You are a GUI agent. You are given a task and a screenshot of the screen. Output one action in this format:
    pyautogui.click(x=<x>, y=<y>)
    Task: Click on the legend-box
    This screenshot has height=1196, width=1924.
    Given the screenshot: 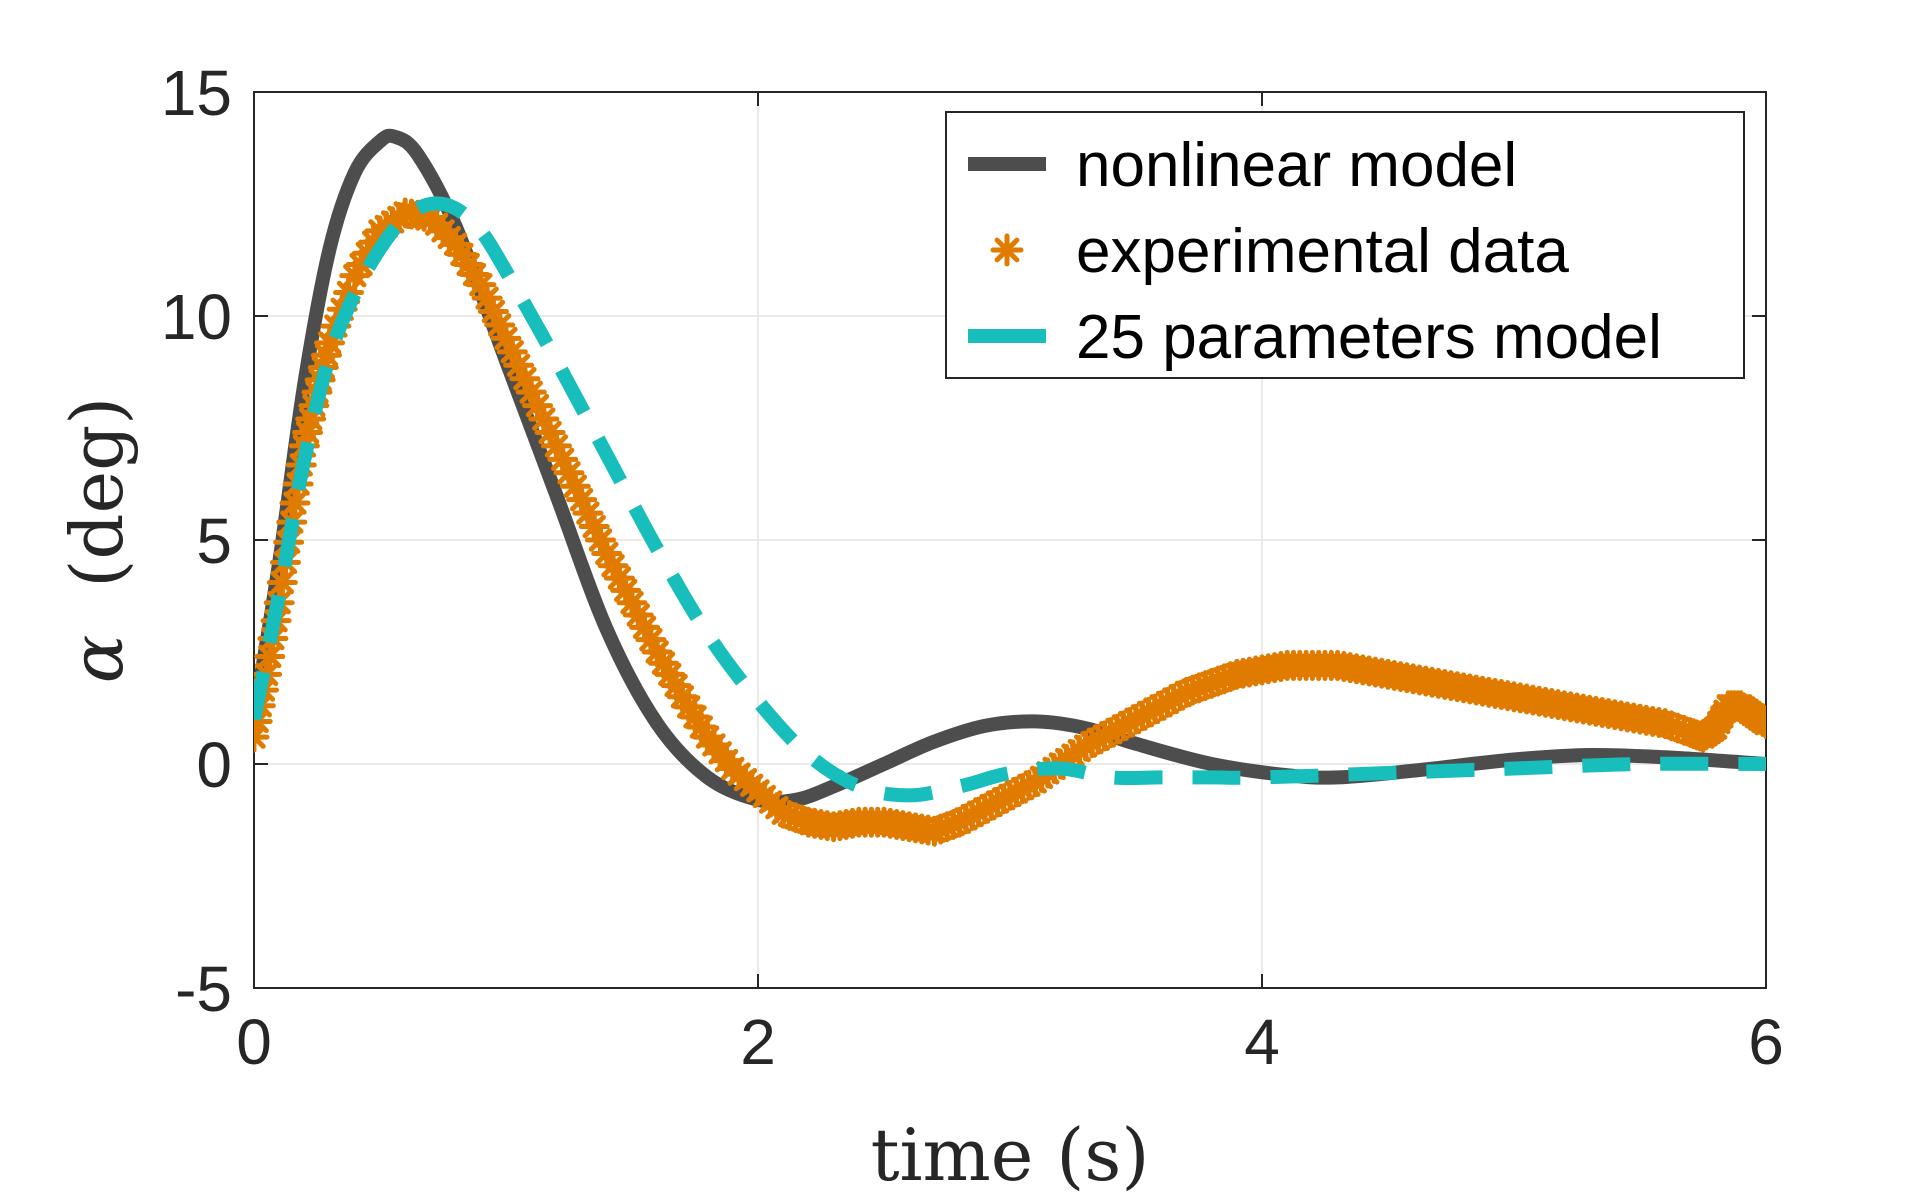 What is the action you would take?
    pyautogui.click(x=1345, y=245)
    